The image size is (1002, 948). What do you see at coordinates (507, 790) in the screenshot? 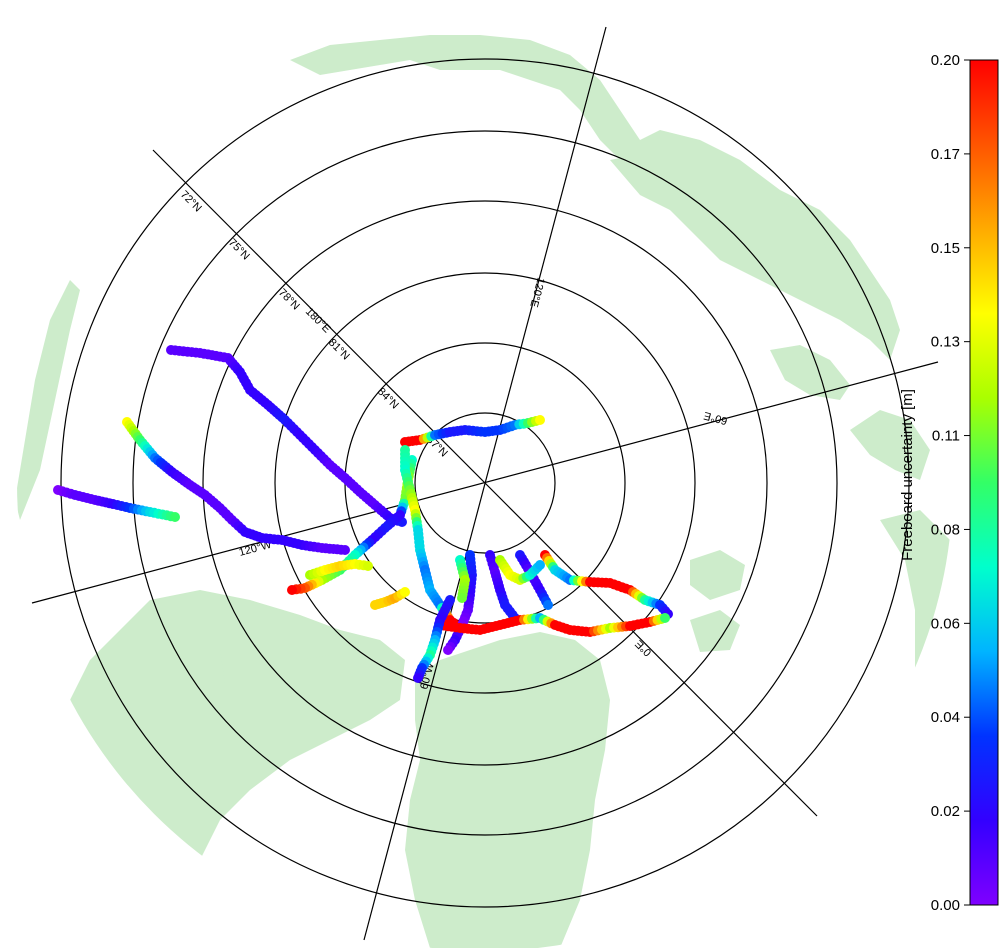
I see `greenland` at bounding box center [507, 790].